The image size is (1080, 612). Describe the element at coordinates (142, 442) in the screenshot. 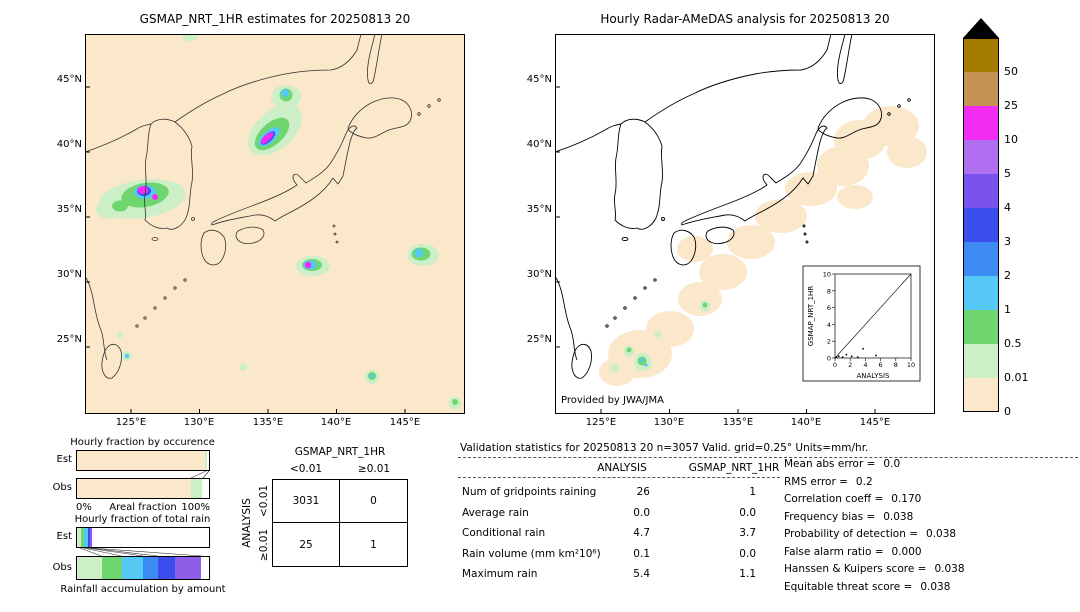

I see `occurrence-chart-title: Hourly fraction by occurence` at that location.